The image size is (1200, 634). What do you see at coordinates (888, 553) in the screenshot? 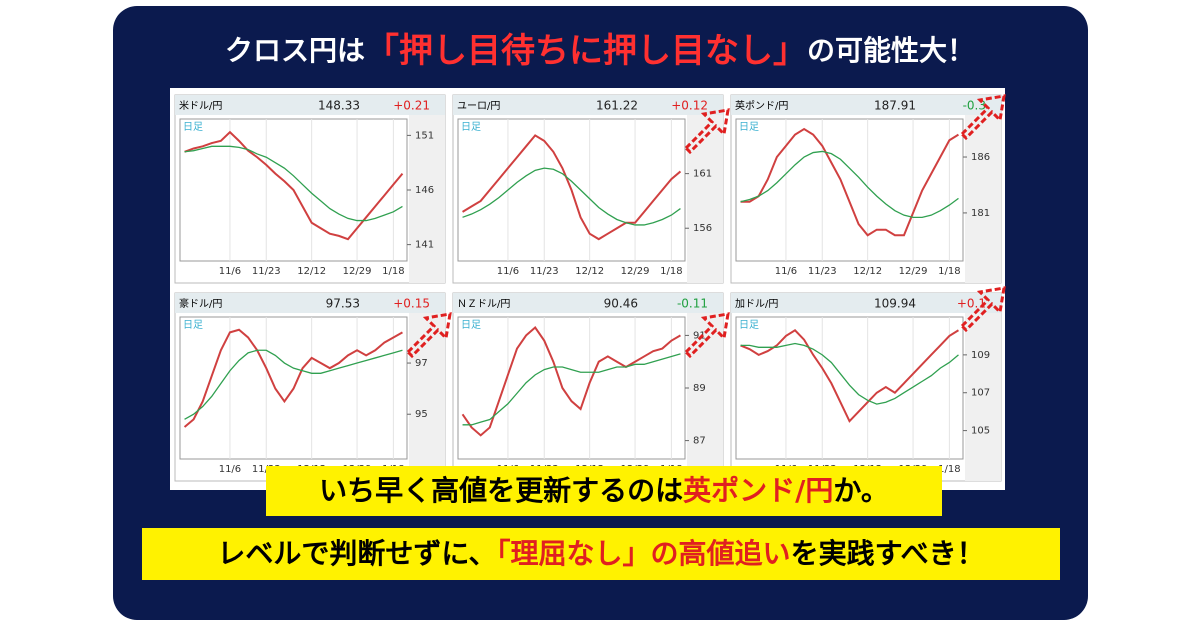
I see `callout-tail: を実践すべき！` at bounding box center [888, 553].